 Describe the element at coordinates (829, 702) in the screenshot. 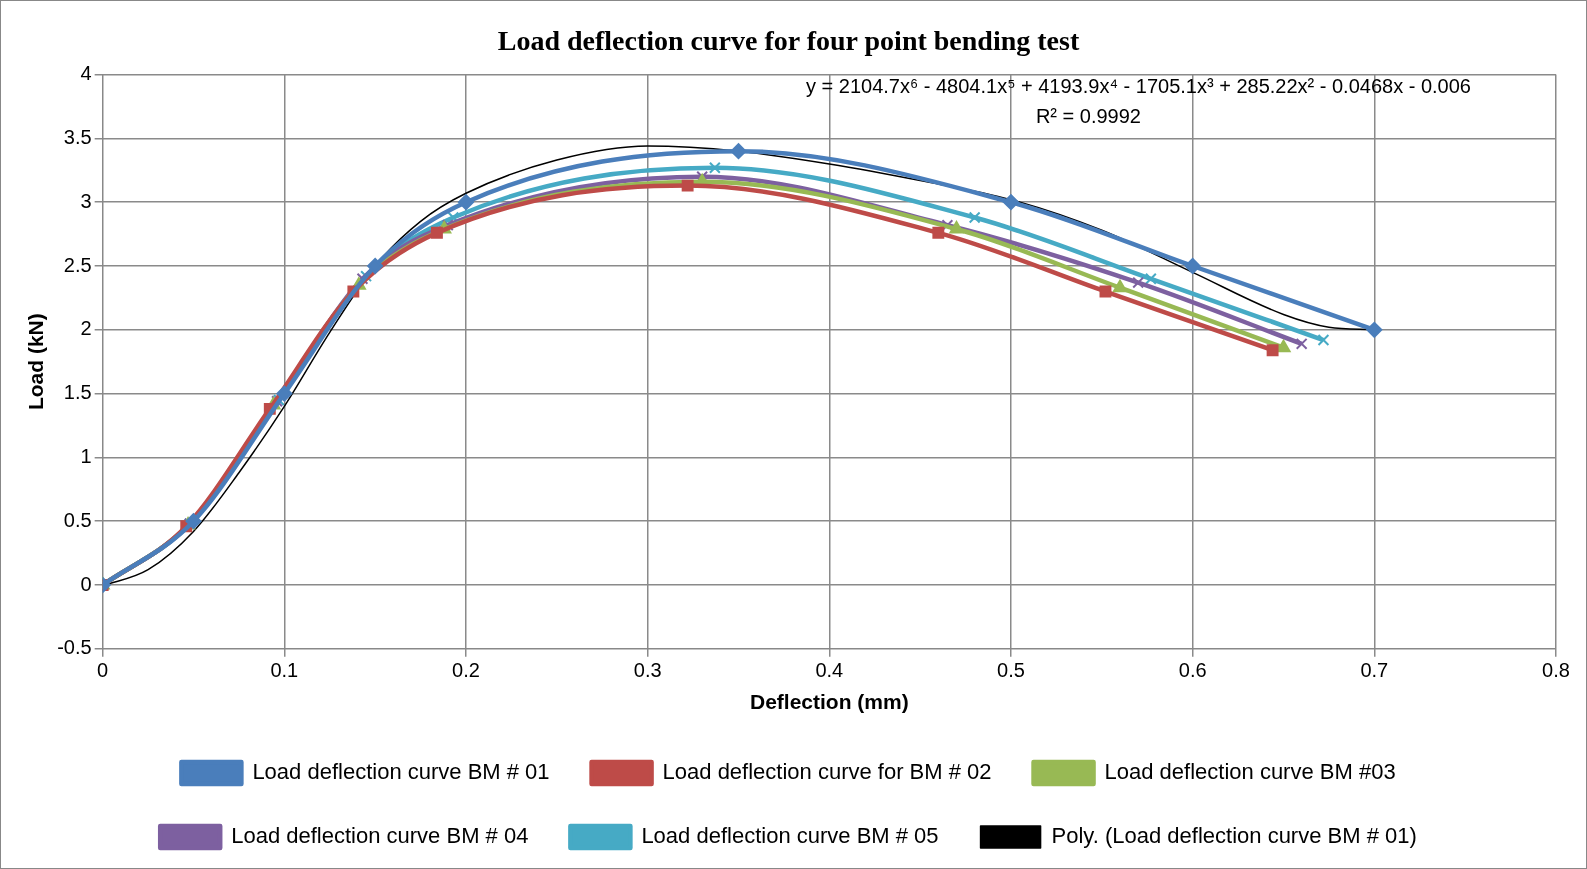

I see `x-axis-title: Deflection (mm)` at that location.